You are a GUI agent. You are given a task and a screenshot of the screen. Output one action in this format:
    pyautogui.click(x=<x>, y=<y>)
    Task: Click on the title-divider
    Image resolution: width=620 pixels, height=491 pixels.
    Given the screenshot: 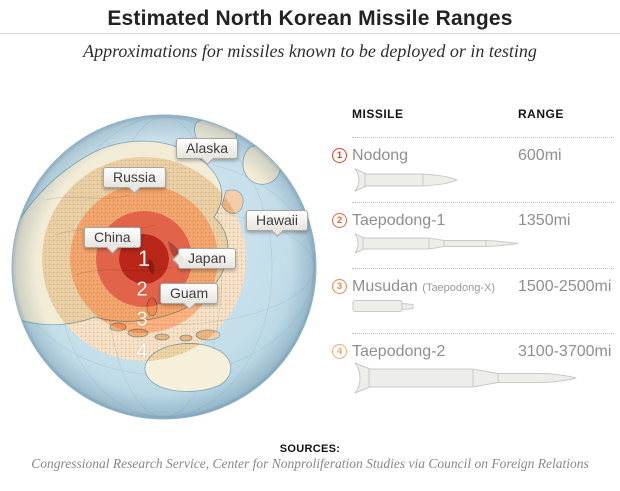 What is the action you would take?
    pyautogui.click(x=310, y=33)
    